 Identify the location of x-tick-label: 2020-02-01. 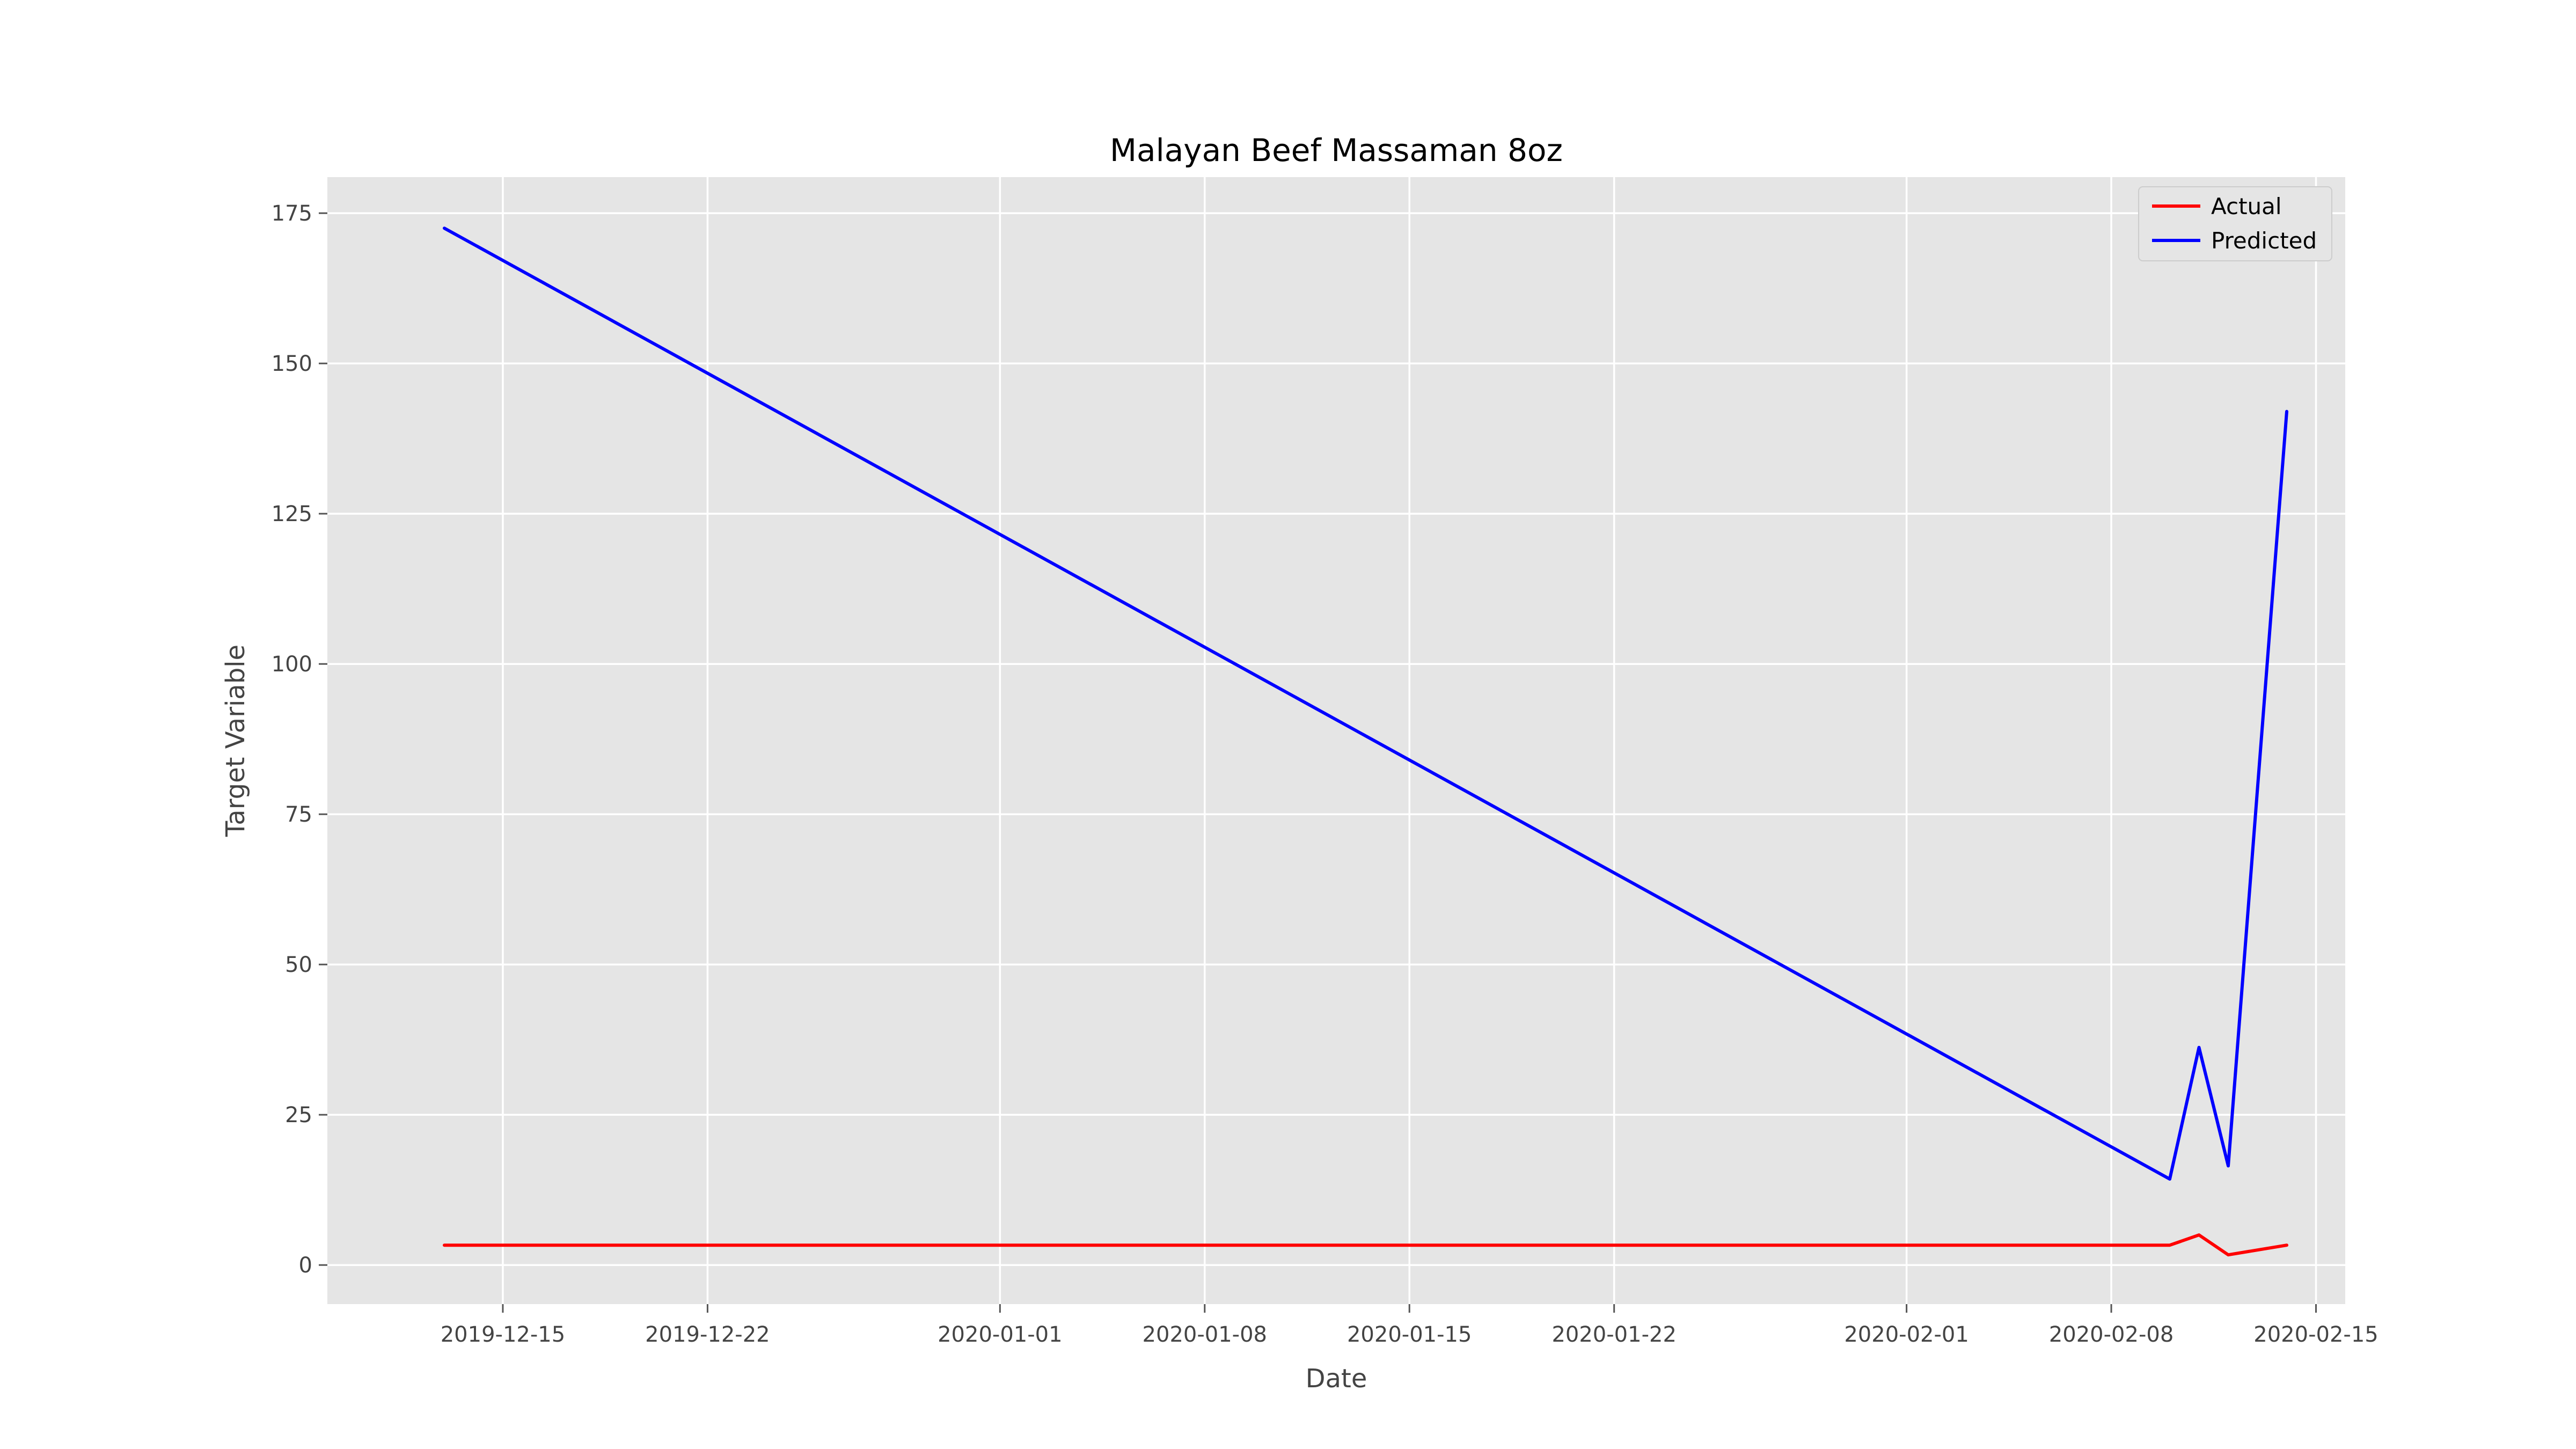
(1906, 1334).